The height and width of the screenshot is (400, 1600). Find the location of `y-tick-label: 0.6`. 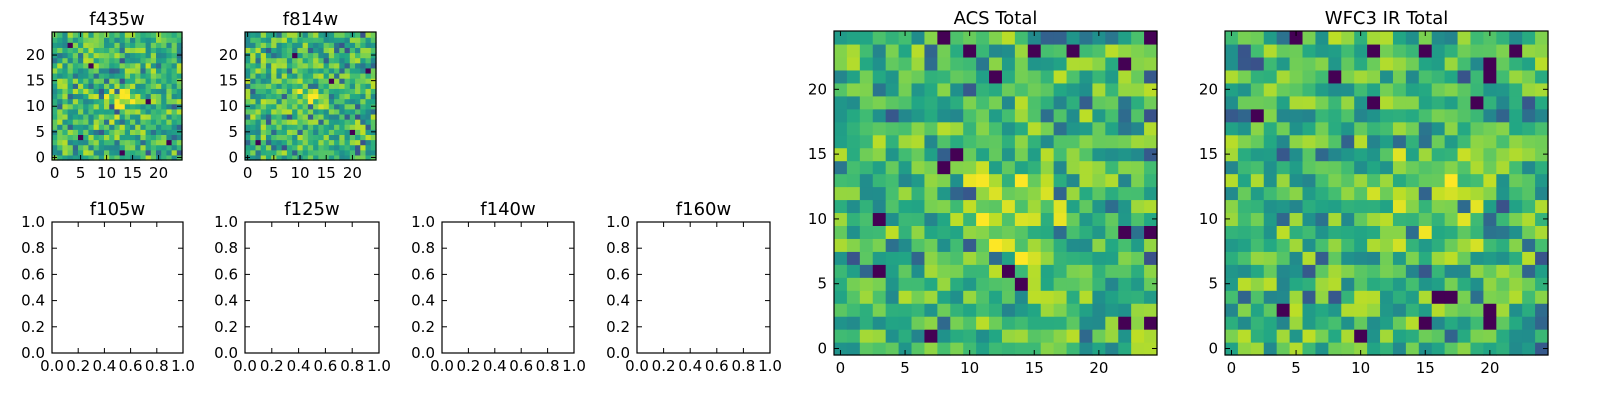

y-tick-label: 0.6 is located at coordinates (226, 274).